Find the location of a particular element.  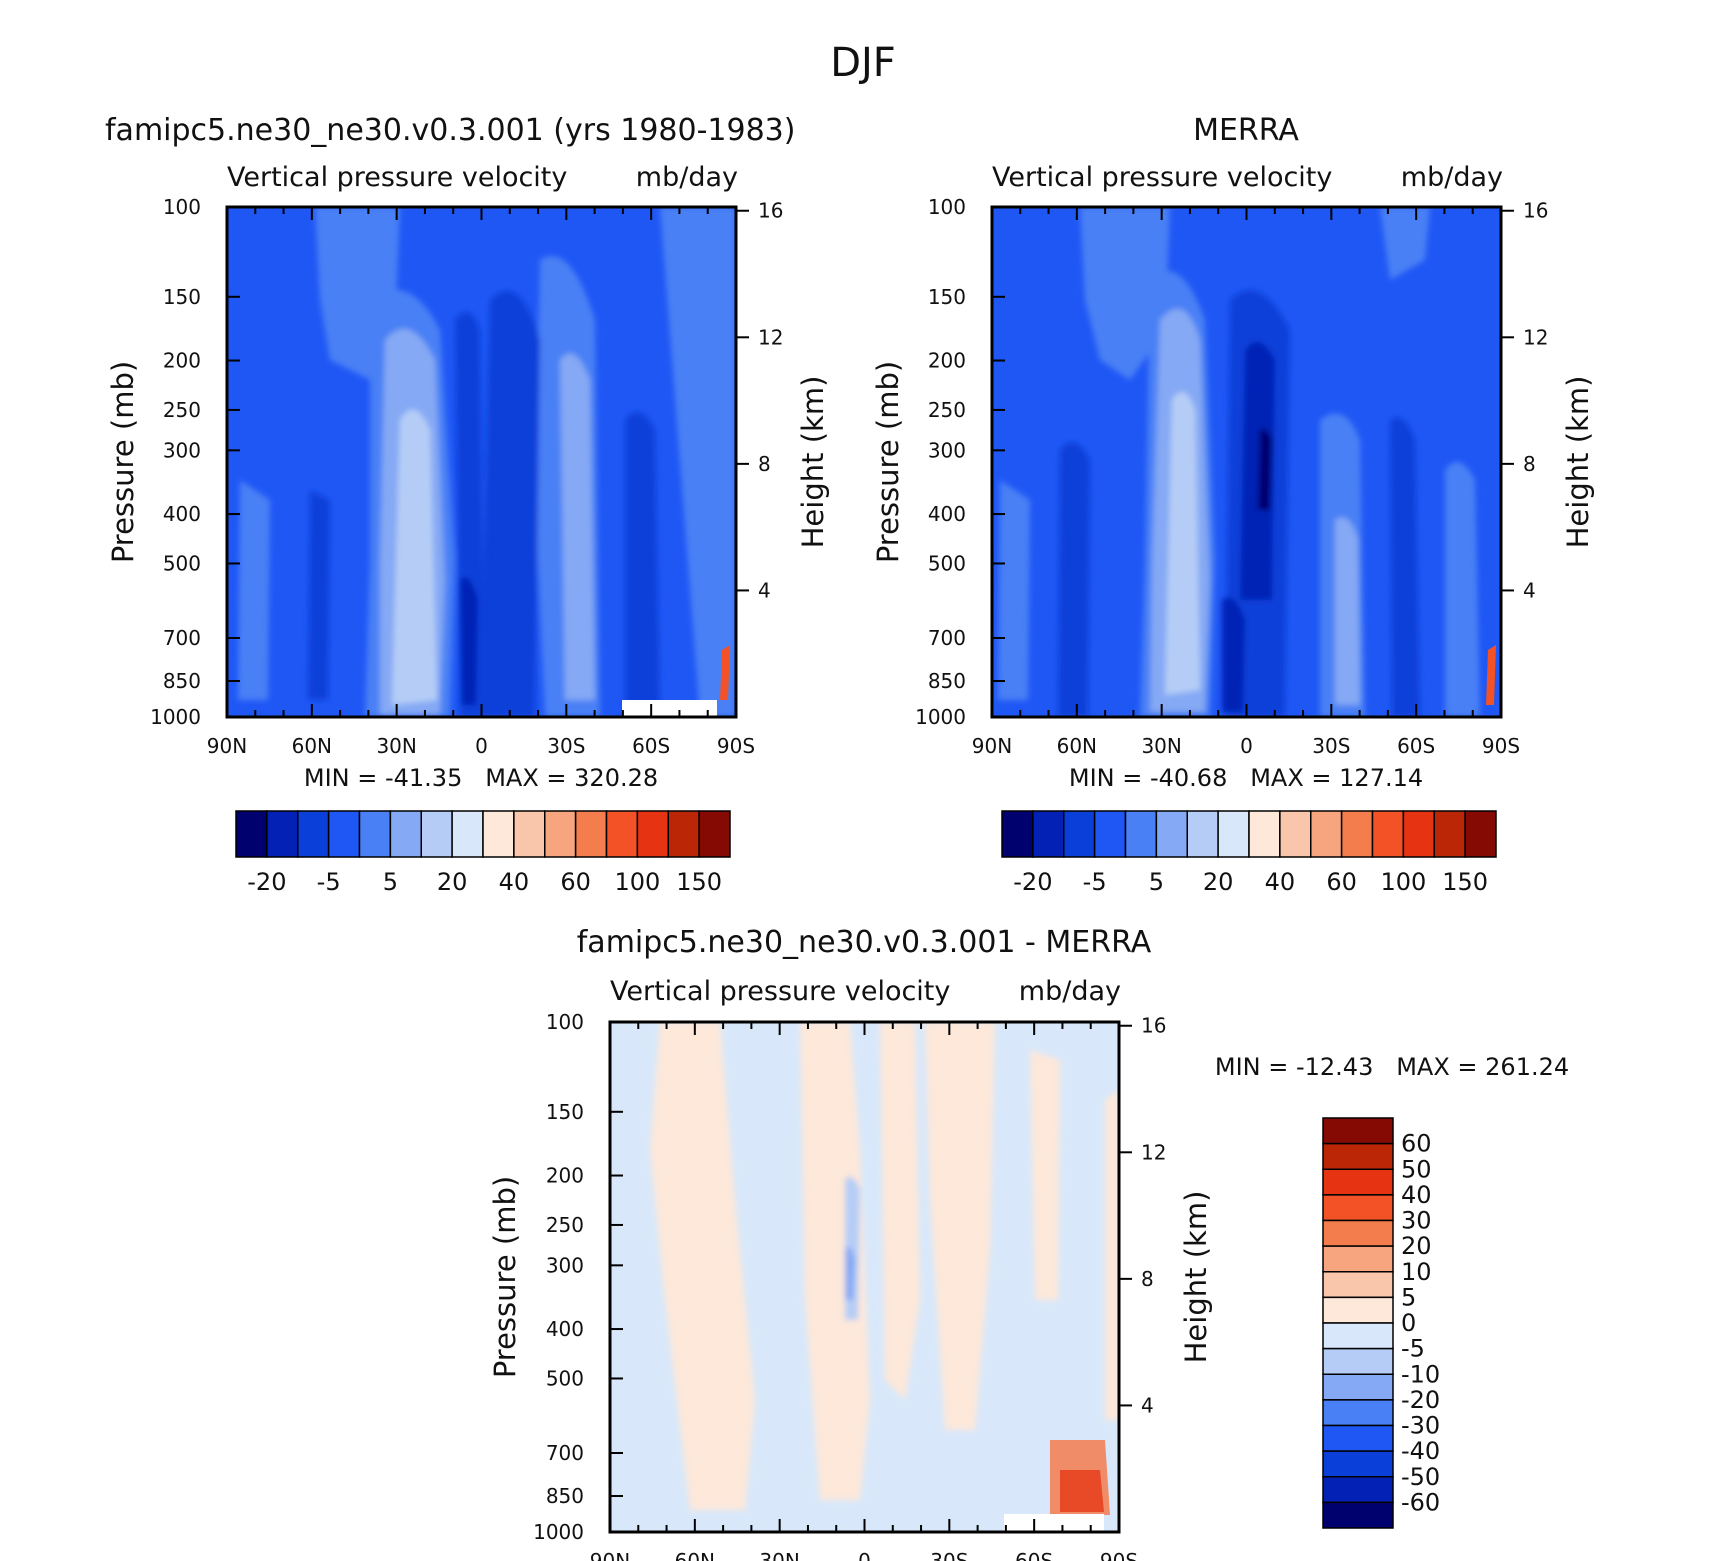

colorbar-label: -5 is located at coordinates (329, 882).